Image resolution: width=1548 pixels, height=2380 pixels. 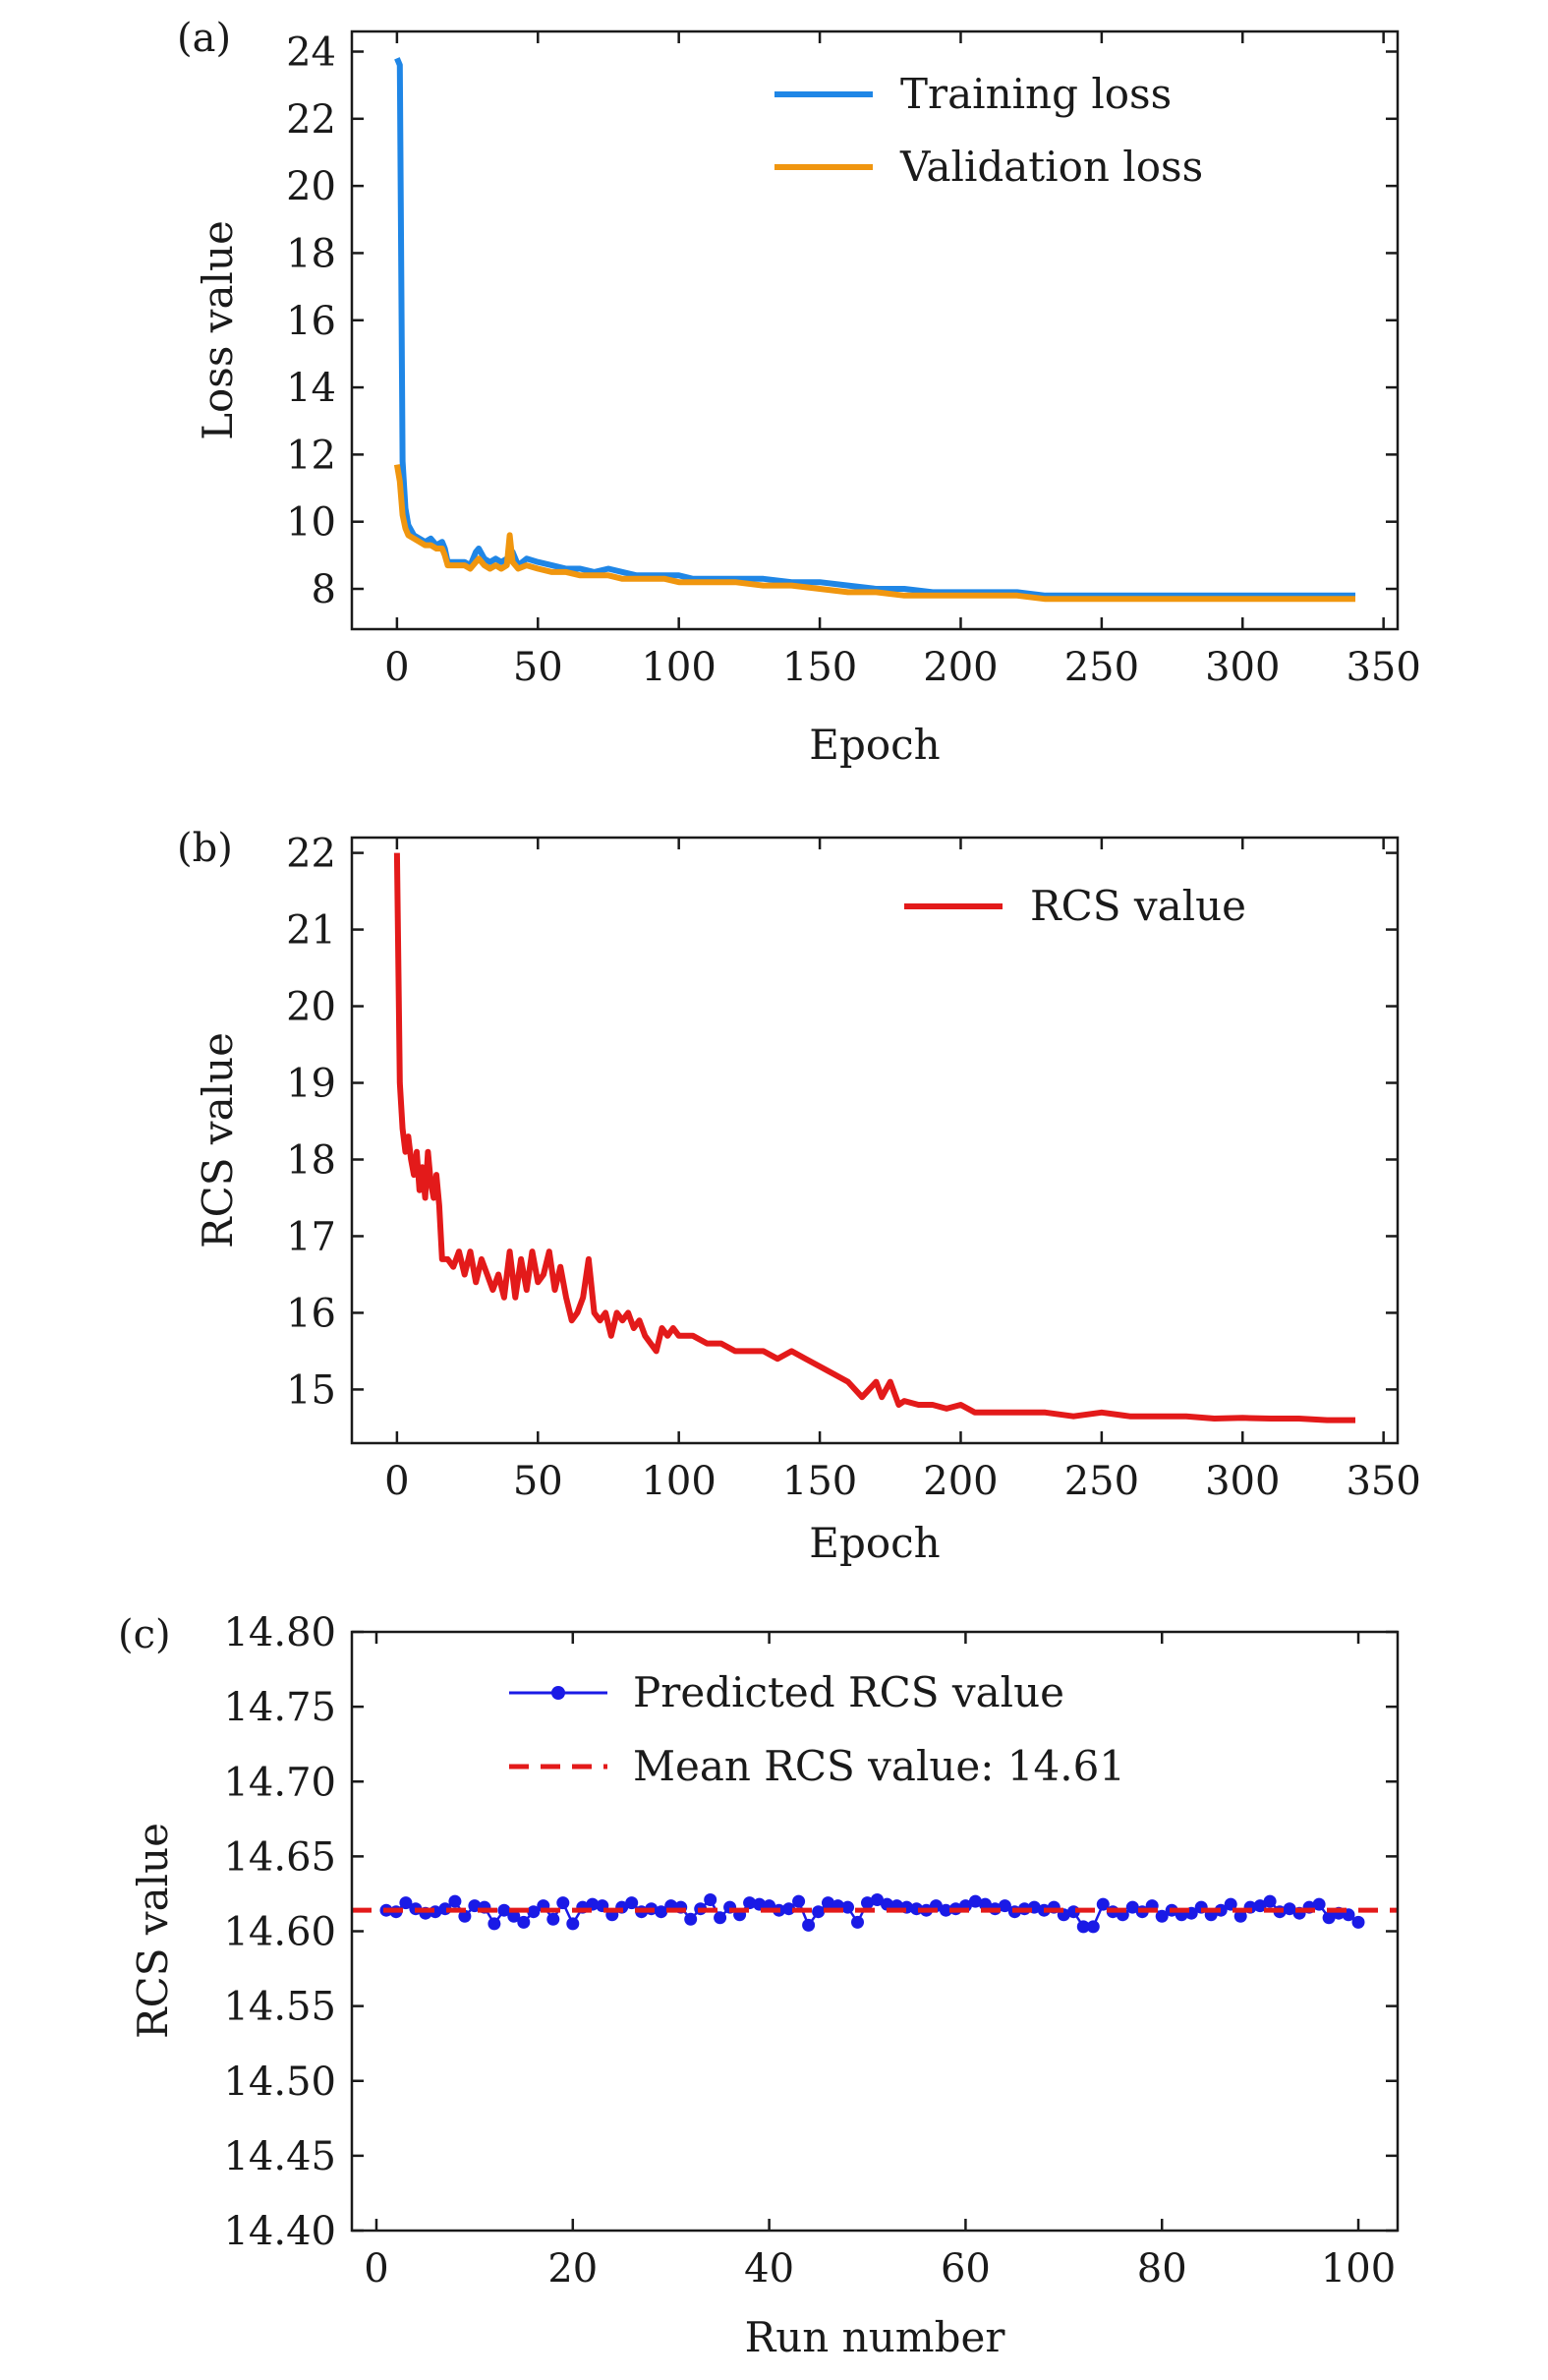 What do you see at coordinates (1138, 906) in the screenshot?
I see `legend-label-rcs-value: RCS value` at bounding box center [1138, 906].